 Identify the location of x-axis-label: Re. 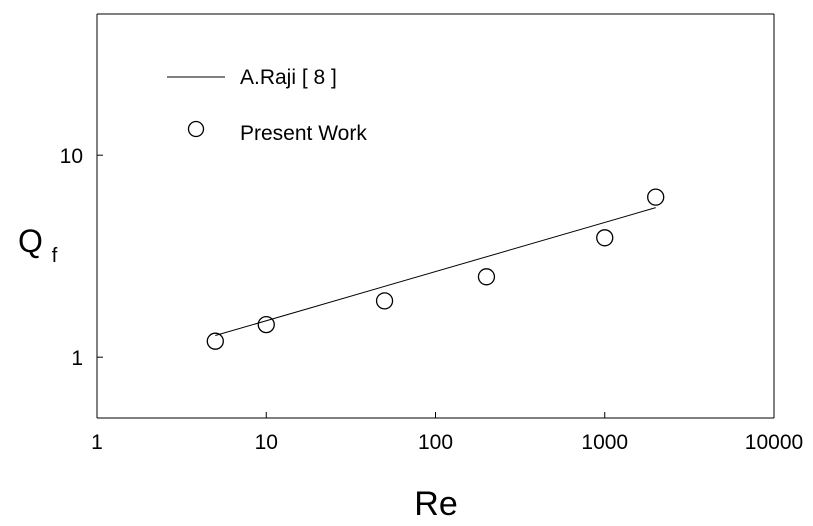
(435, 504).